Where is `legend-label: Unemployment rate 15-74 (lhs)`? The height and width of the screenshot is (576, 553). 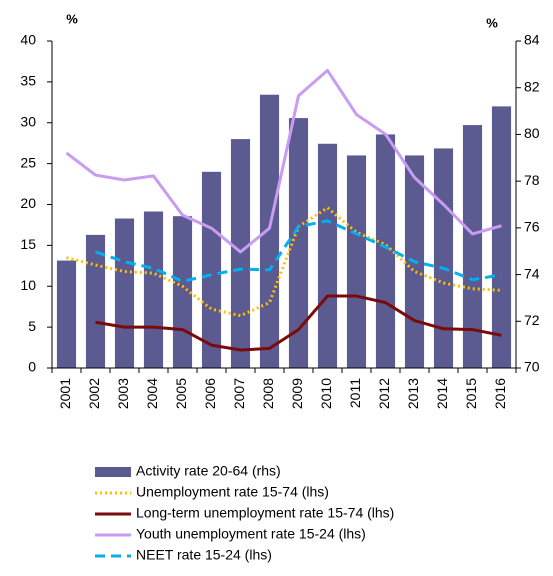 legend-label: Unemployment rate 15-74 (lhs) is located at coordinates (232, 492).